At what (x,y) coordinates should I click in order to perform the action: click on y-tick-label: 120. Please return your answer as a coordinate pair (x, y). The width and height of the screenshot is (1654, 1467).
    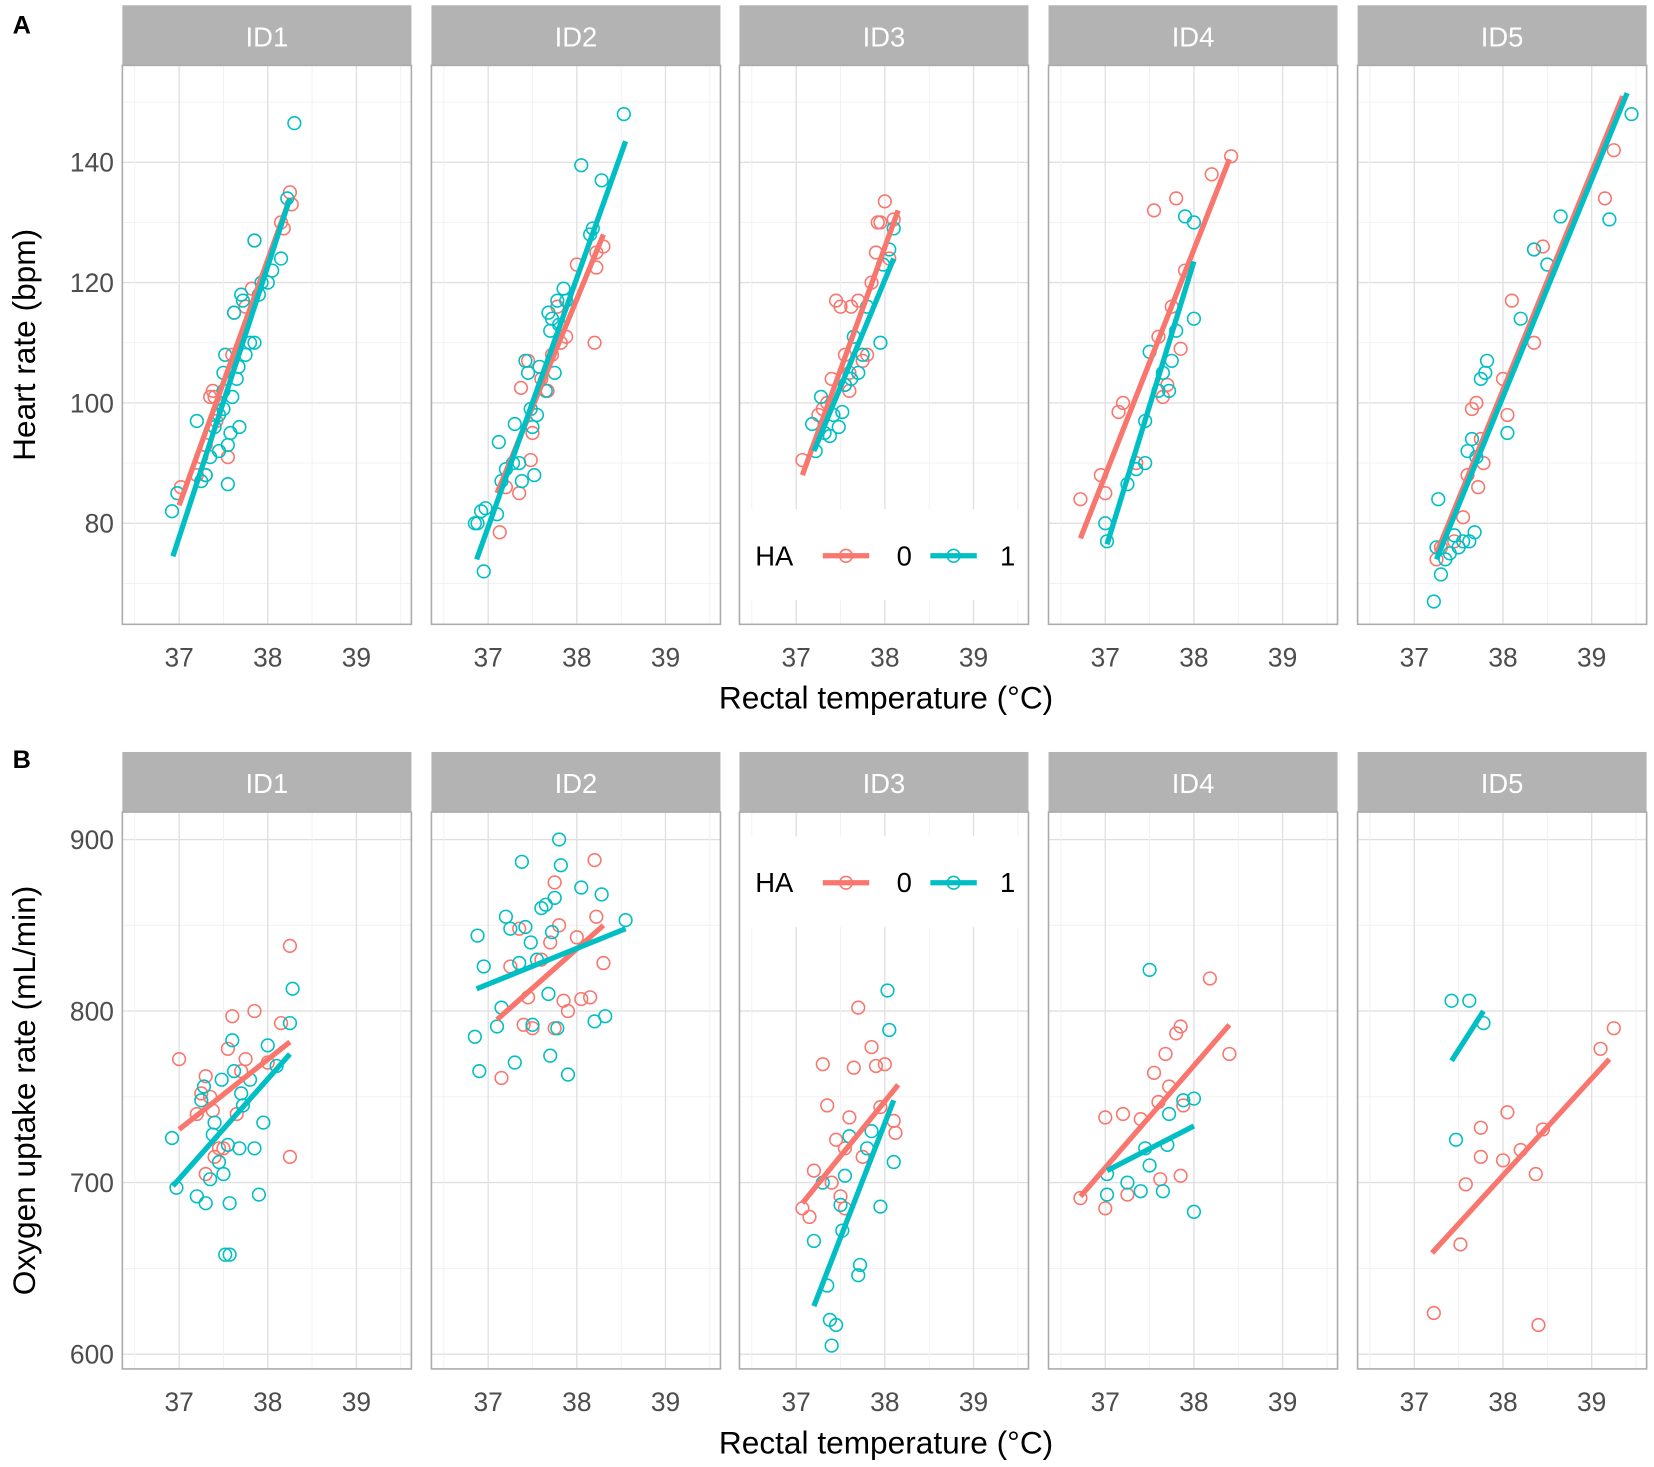
    Looking at the image, I should click on (92, 283).